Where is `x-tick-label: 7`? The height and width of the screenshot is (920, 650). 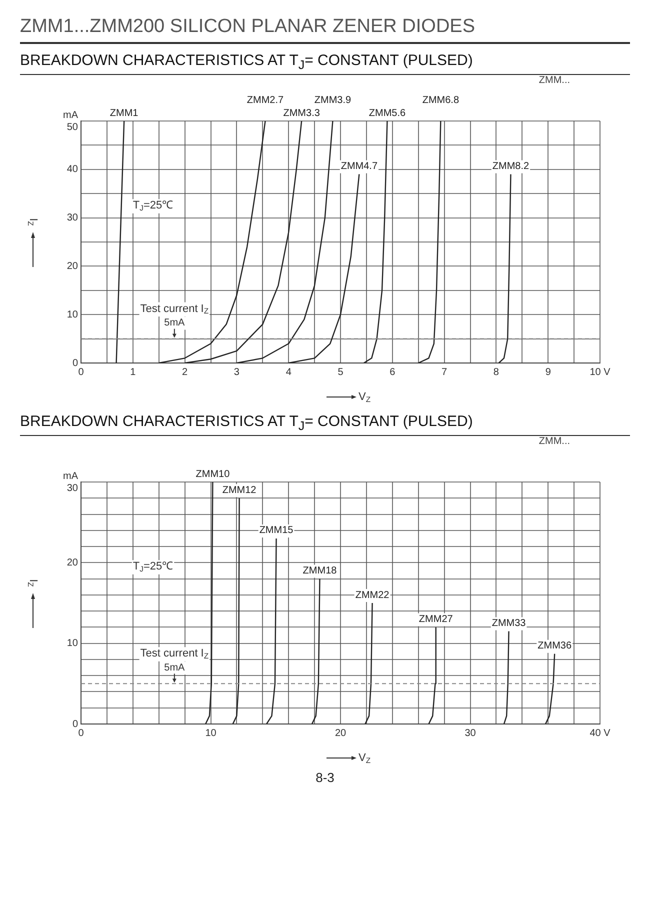
x-tick-label: 7 is located at coordinates (445, 372).